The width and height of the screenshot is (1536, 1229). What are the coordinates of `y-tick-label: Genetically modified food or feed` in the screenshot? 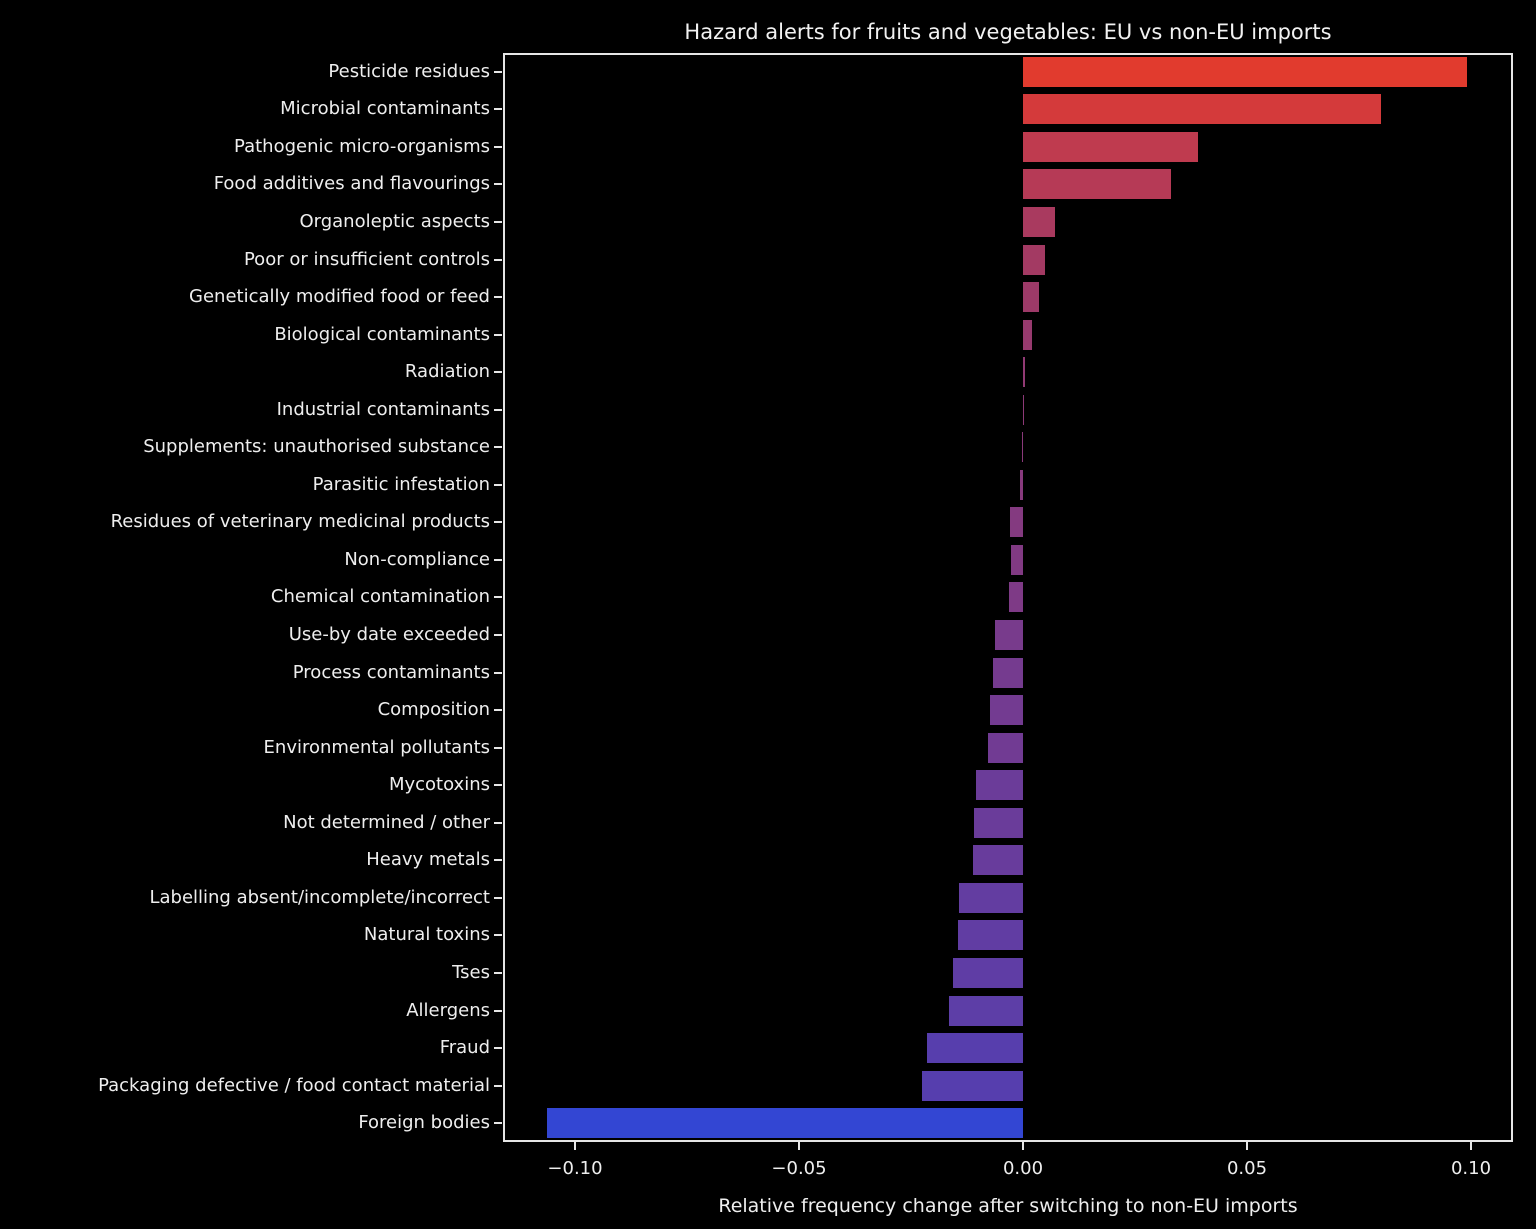 It's located at (339, 296).